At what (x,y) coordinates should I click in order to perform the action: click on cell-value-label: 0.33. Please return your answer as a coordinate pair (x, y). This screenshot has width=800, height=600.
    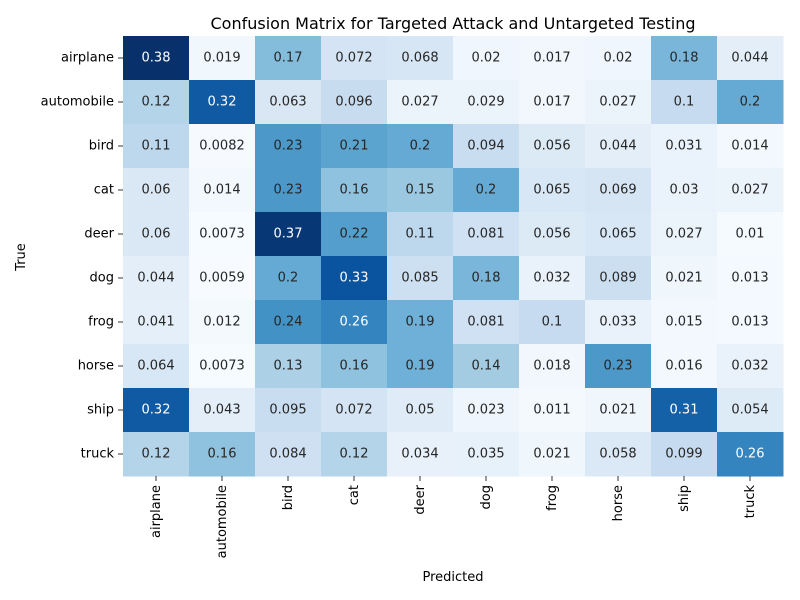
    Looking at the image, I should click on (354, 278).